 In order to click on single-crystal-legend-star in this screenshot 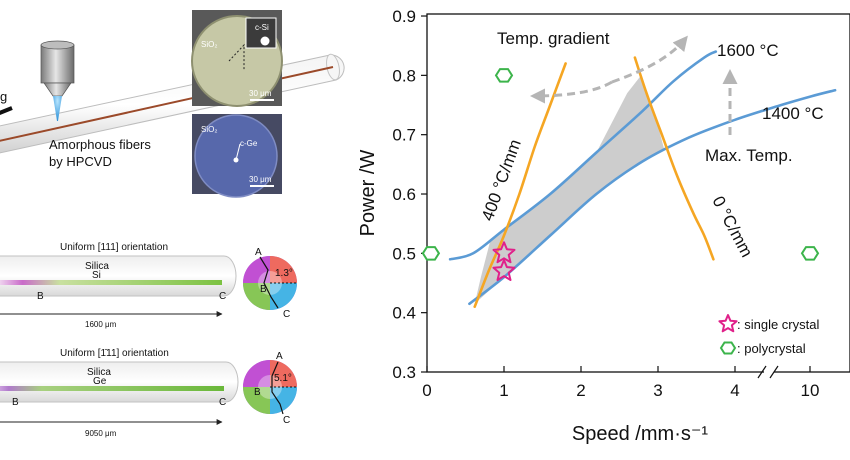, I will do `click(728, 323)`.